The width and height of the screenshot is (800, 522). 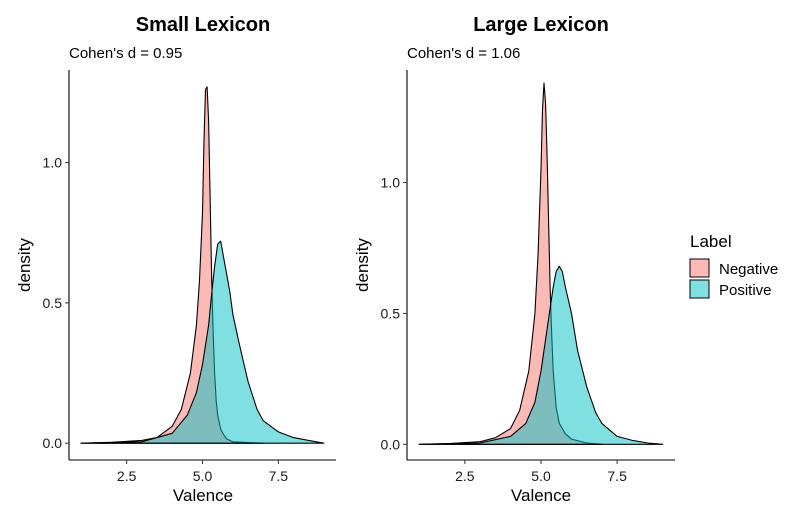 What do you see at coordinates (125, 53) in the screenshot?
I see `chart-subtitle: Cohen's d = 0.95` at bounding box center [125, 53].